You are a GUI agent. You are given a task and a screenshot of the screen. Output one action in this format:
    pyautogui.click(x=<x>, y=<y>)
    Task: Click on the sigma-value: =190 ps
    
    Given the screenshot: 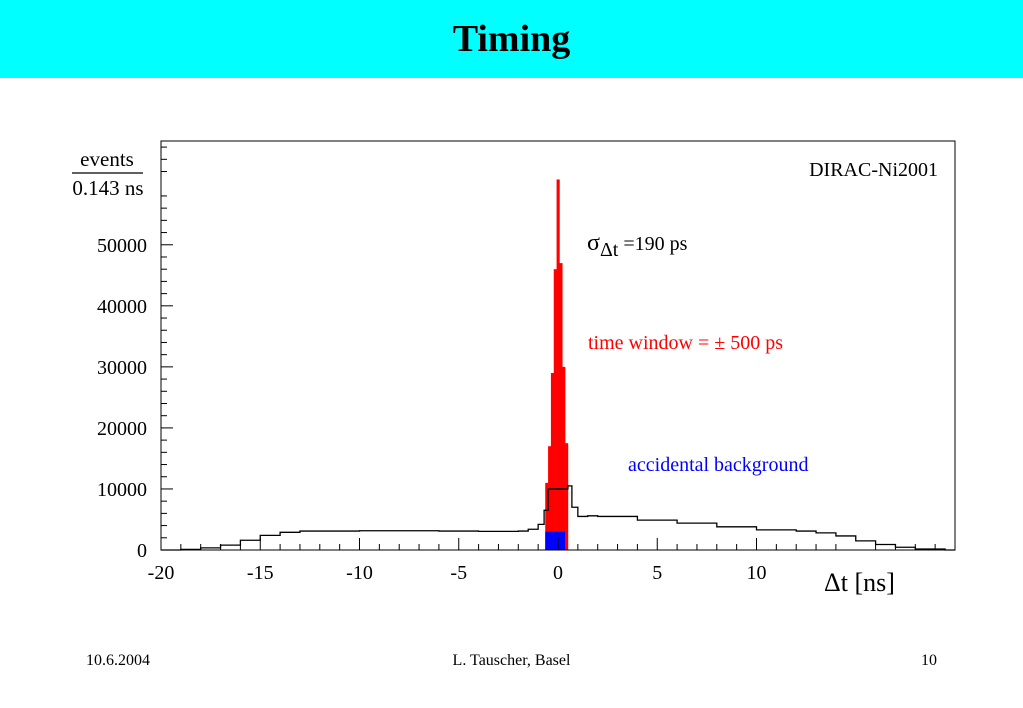 What is the action you would take?
    pyautogui.click(x=652, y=244)
    